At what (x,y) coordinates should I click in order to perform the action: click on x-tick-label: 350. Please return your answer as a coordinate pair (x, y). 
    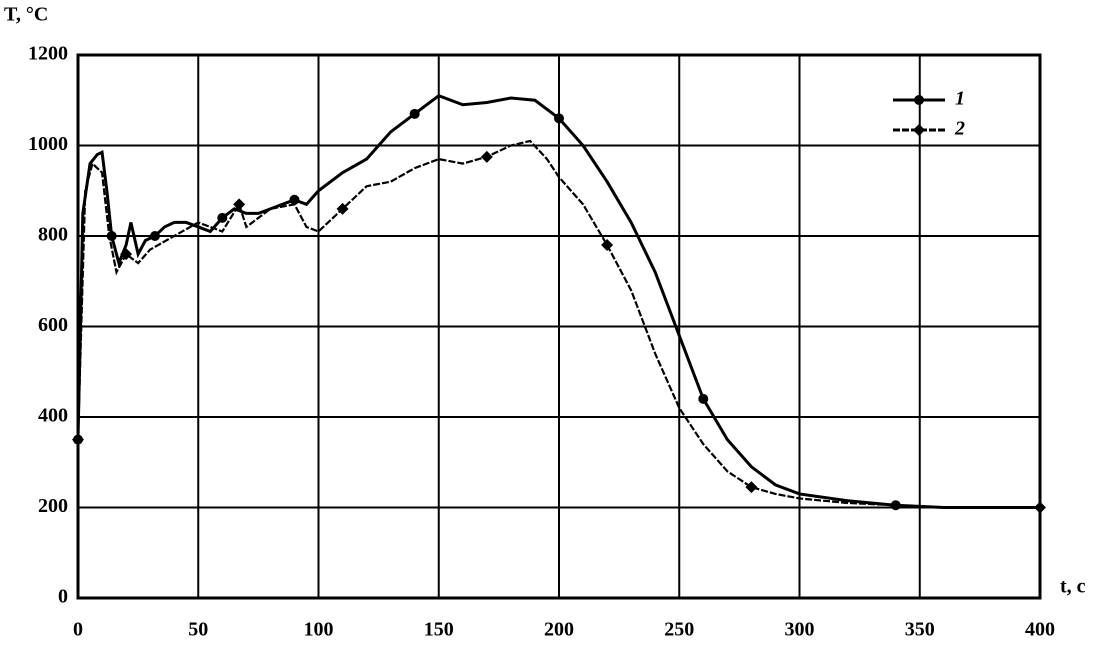
    Looking at the image, I should click on (920, 630).